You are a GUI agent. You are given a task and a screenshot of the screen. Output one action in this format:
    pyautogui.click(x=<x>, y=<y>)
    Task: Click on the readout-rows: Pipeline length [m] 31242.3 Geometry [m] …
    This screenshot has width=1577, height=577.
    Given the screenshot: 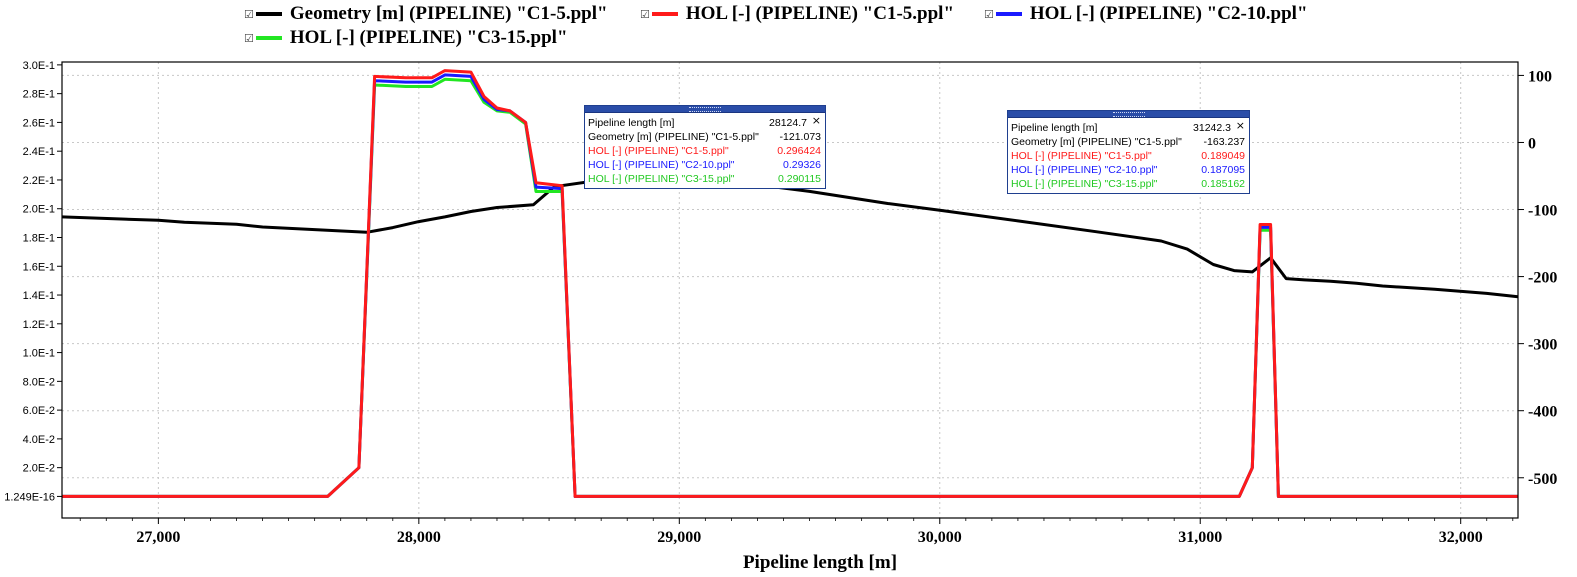 What is the action you would take?
    pyautogui.click(x=1128, y=155)
    